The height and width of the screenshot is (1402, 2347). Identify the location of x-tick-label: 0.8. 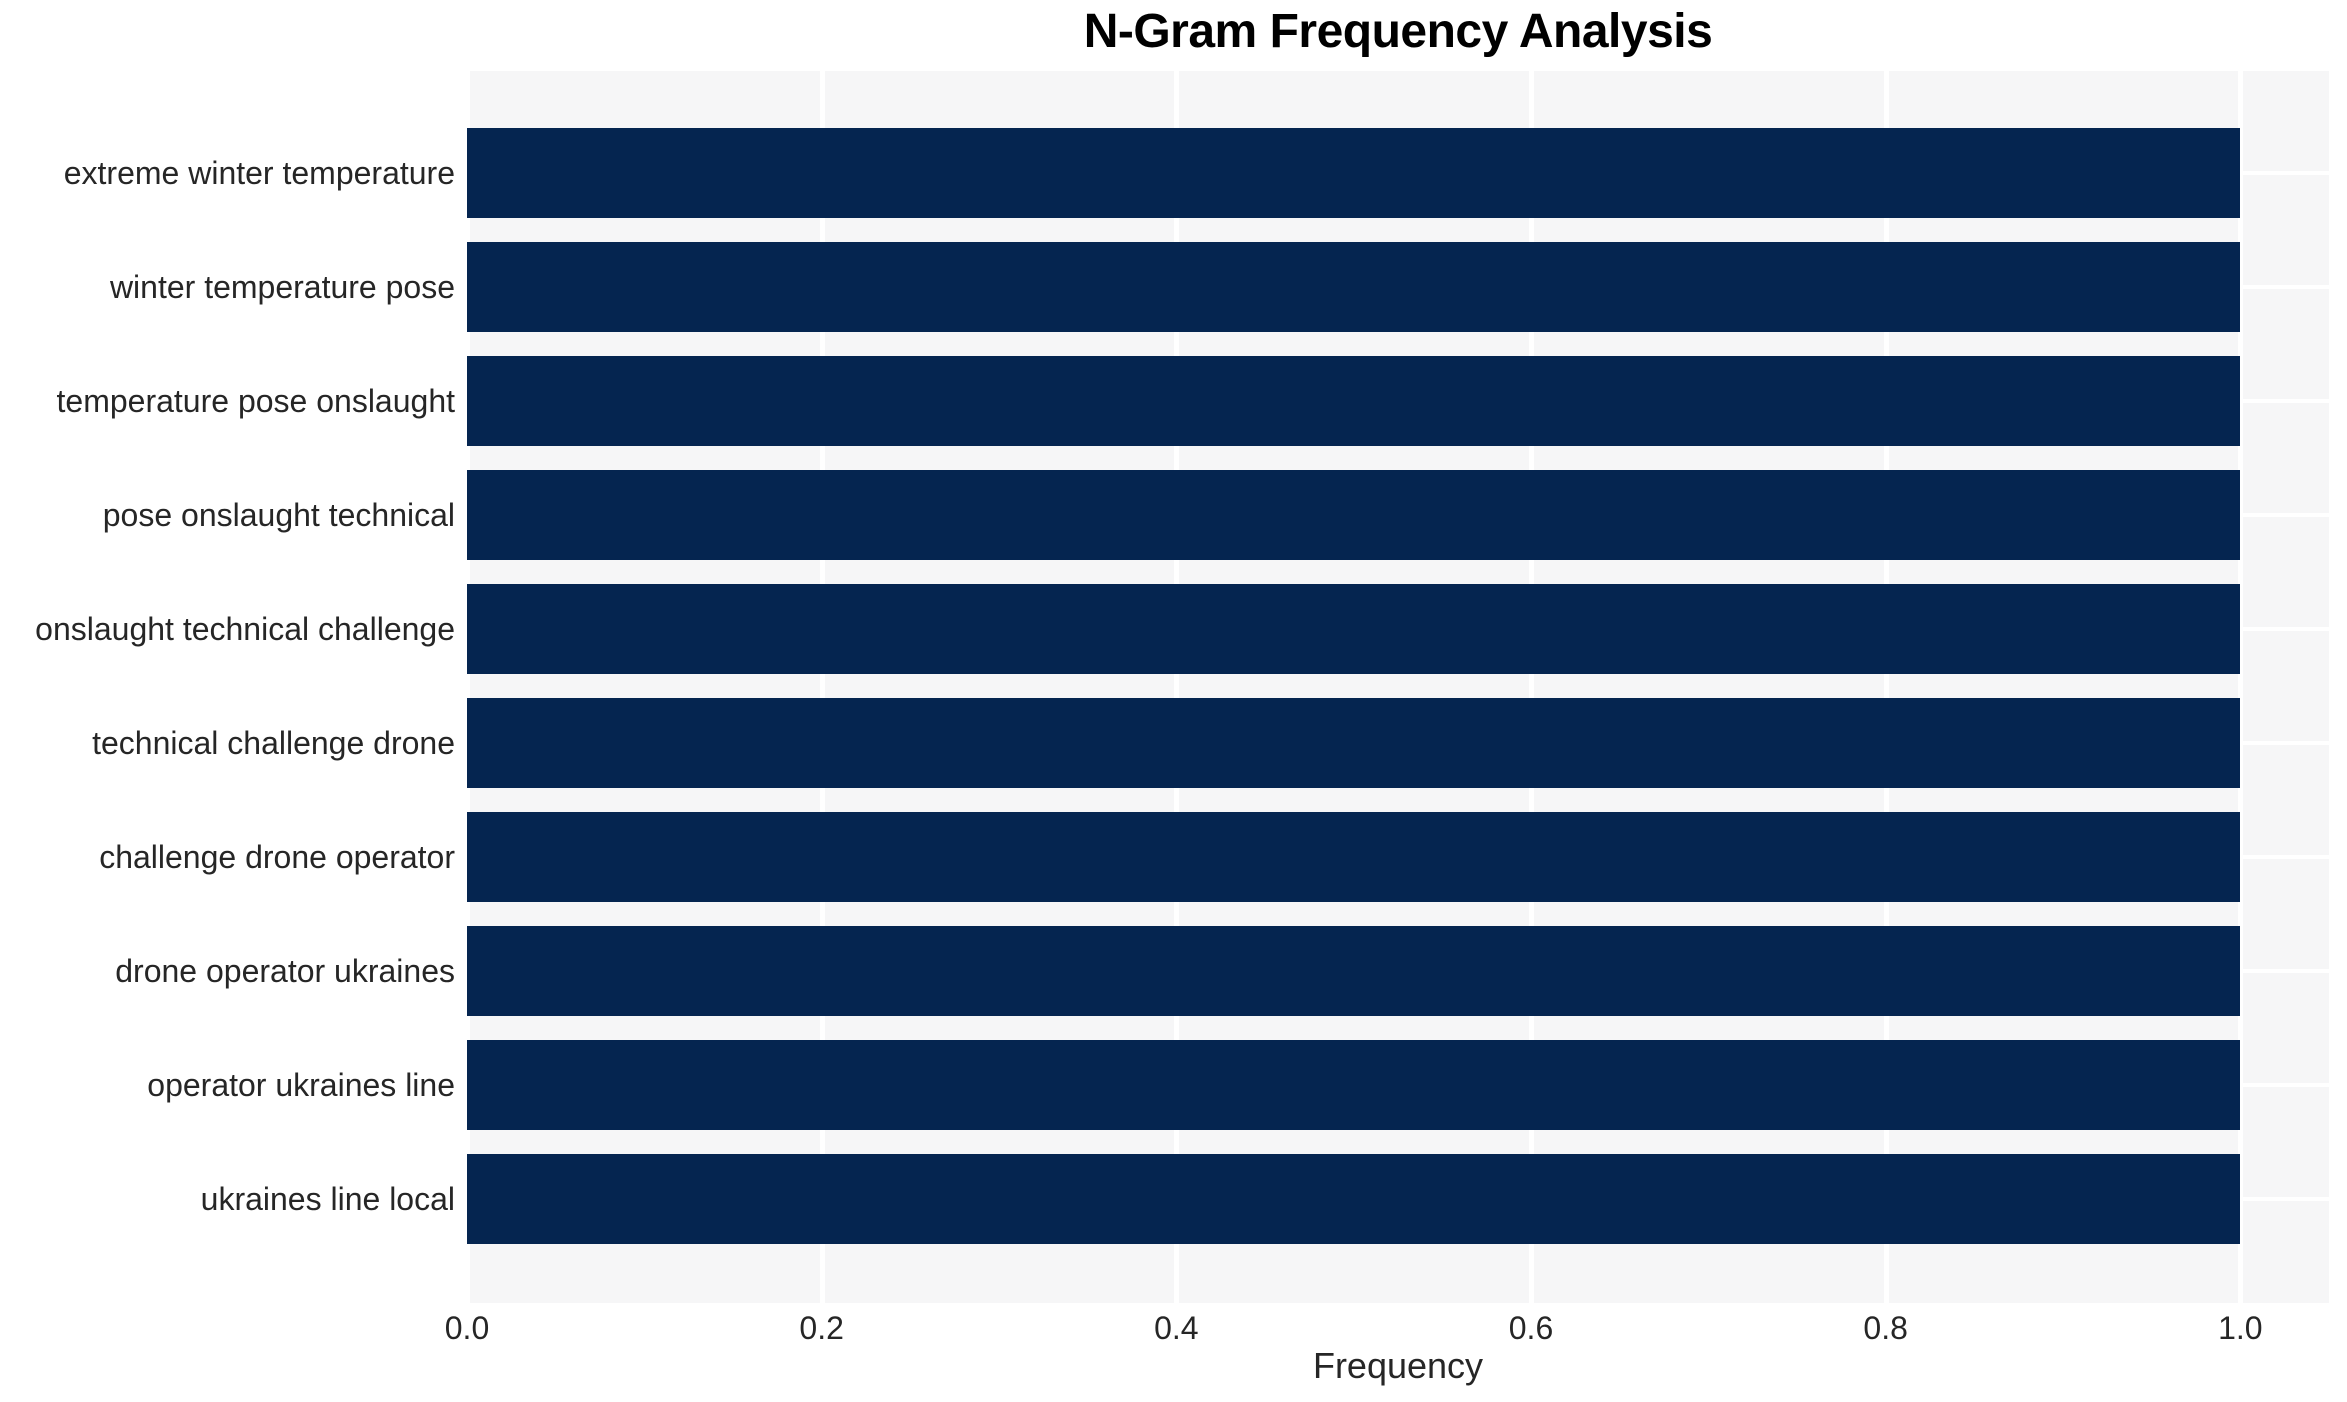
(1885, 1328).